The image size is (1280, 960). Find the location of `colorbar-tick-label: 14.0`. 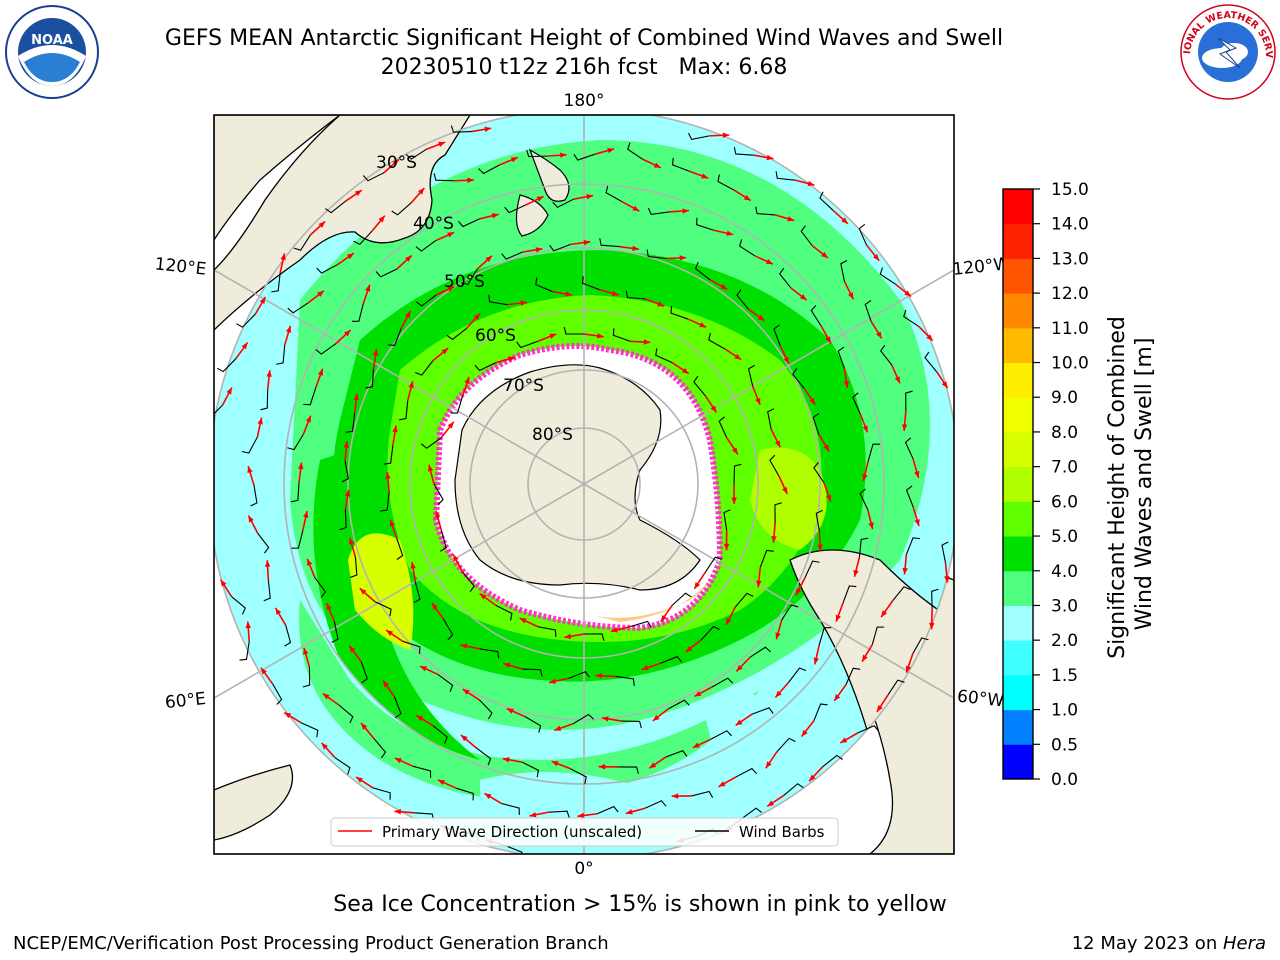

colorbar-tick-label: 14.0 is located at coordinates (1070, 225).